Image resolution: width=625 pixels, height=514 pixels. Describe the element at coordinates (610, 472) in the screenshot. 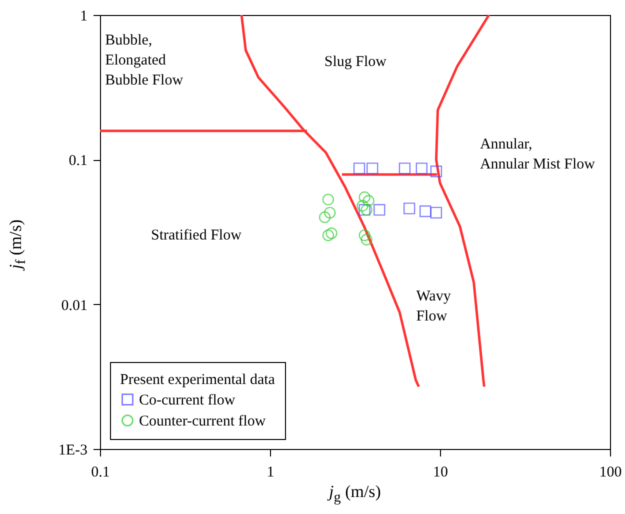

I see `x-tick-label: 100` at that location.